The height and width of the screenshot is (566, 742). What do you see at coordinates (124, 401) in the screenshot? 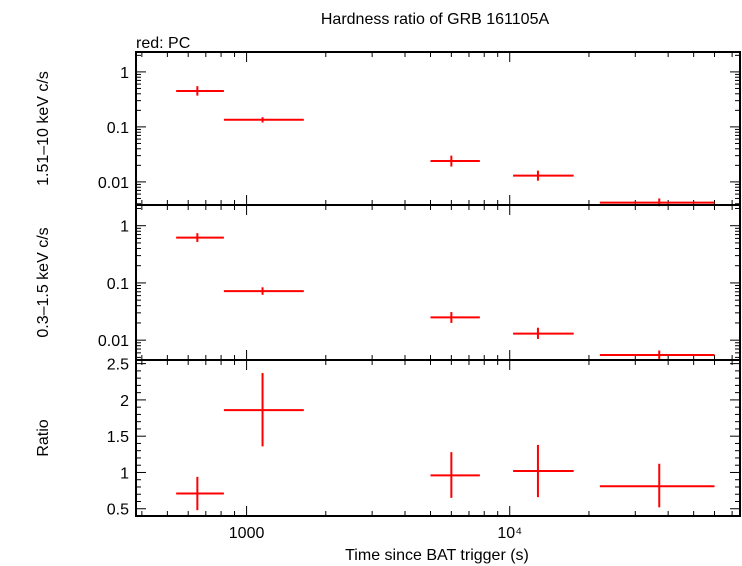
I see `y-tick-label: 2` at bounding box center [124, 401].